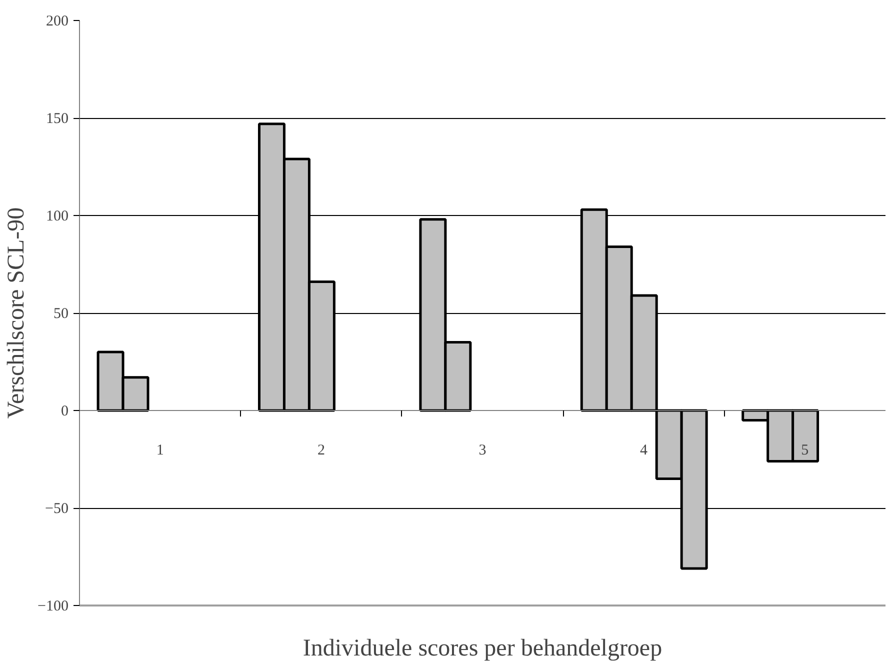 The width and height of the screenshot is (890, 664). What do you see at coordinates (805, 450) in the screenshot?
I see `x-tick-label: 5` at bounding box center [805, 450].